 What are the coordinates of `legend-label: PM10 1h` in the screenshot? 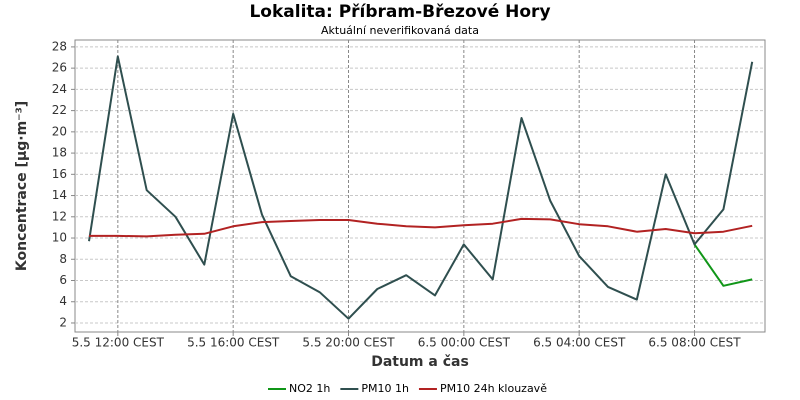 It's located at (385, 388).